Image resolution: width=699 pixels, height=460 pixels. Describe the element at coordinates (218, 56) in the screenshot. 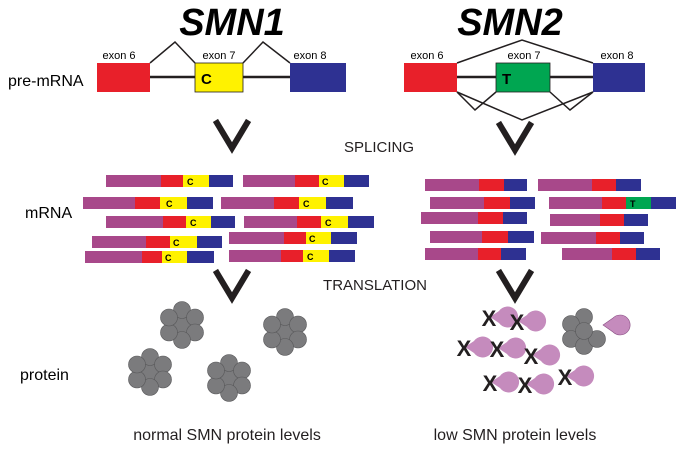

I see `smn1-exon7-label: exon 7` at that location.